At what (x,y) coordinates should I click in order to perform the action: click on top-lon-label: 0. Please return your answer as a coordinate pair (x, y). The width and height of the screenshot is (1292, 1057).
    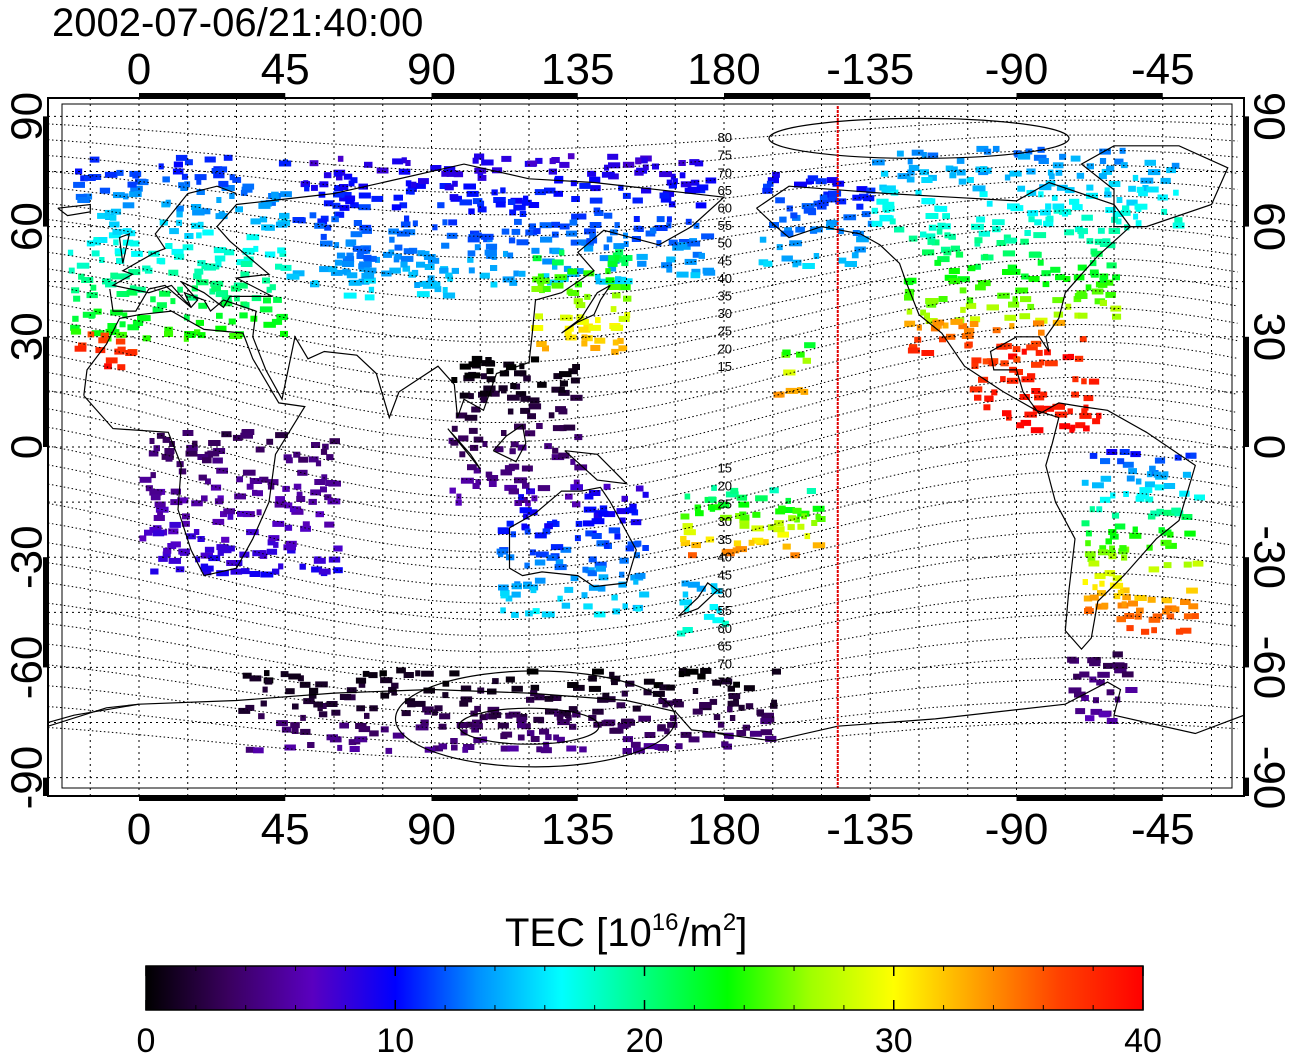
    Looking at the image, I should click on (139, 69).